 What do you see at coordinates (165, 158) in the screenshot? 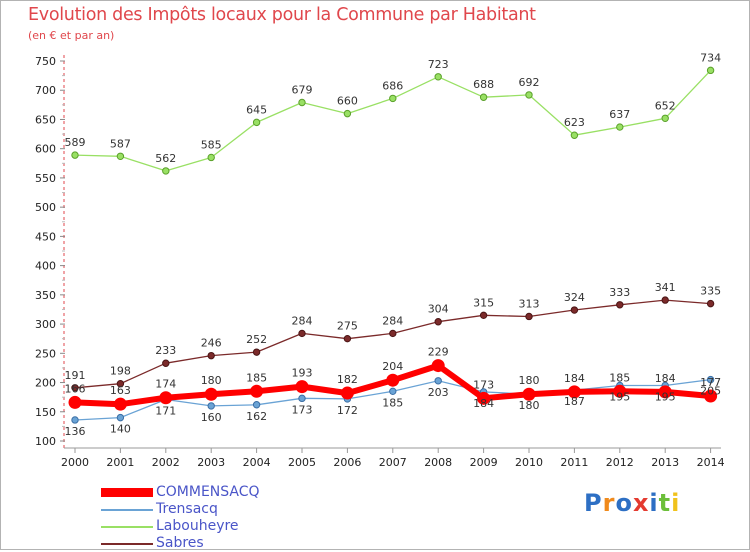
I see `data-label-labouheyre: 562` at bounding box center [165, 158].